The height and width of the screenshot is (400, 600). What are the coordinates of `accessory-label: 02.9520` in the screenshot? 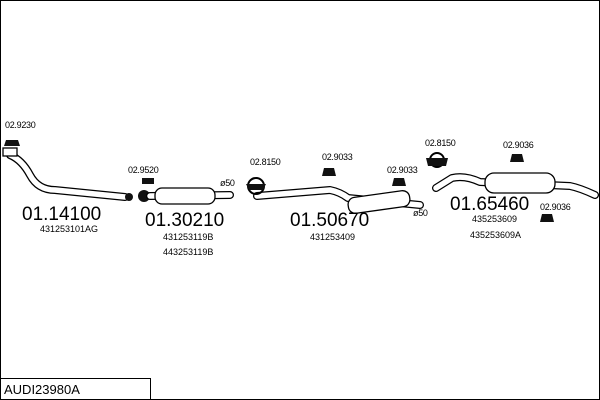 It's located at (143, 170).